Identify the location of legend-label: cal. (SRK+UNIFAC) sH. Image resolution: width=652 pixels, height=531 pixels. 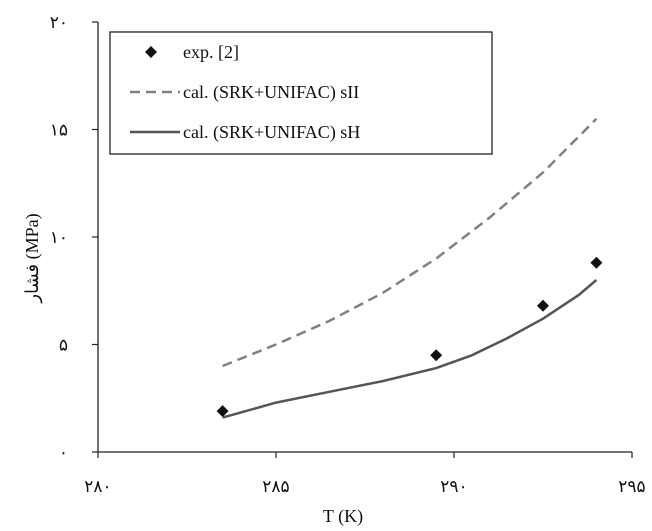
(271, 132).